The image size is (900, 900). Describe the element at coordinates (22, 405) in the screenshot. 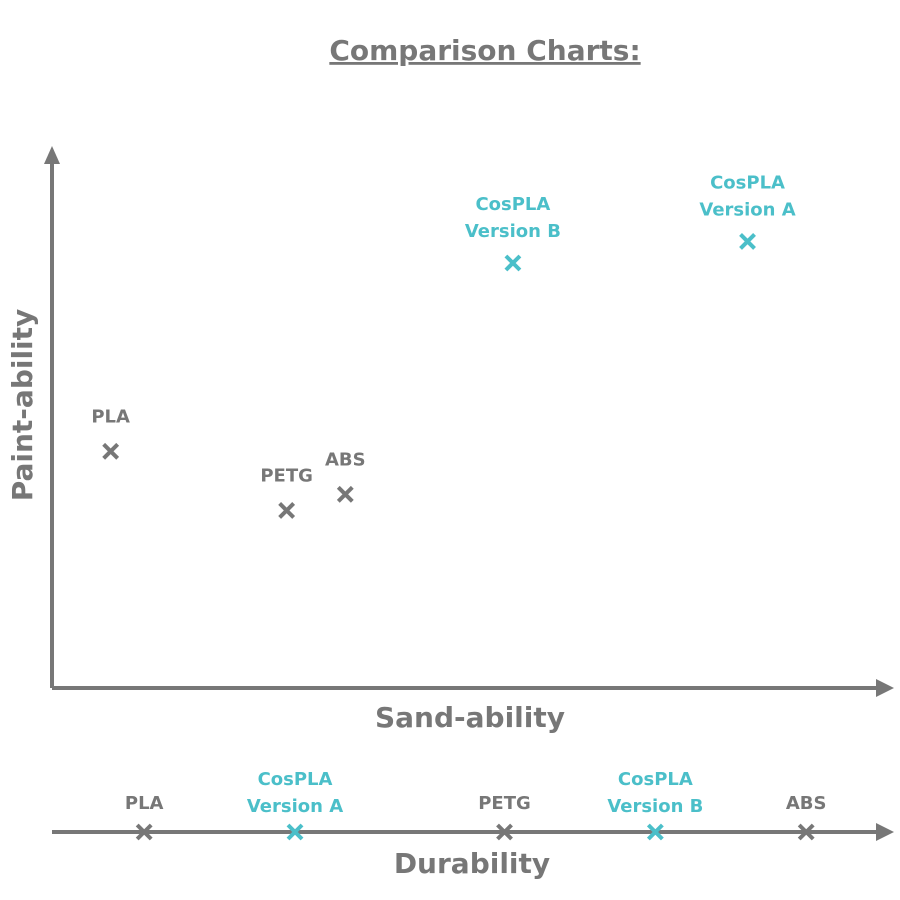

I see `y-axis-label: Paint-ability` at that location.